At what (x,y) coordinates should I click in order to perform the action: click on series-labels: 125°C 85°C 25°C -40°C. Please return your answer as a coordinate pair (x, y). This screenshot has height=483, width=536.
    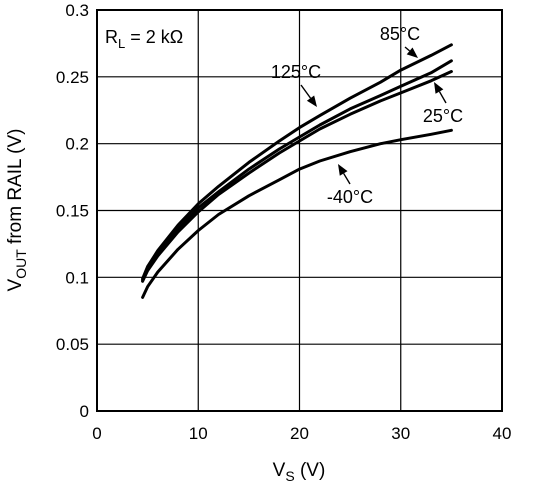
    Looking at the image, I should click on (367, 115).